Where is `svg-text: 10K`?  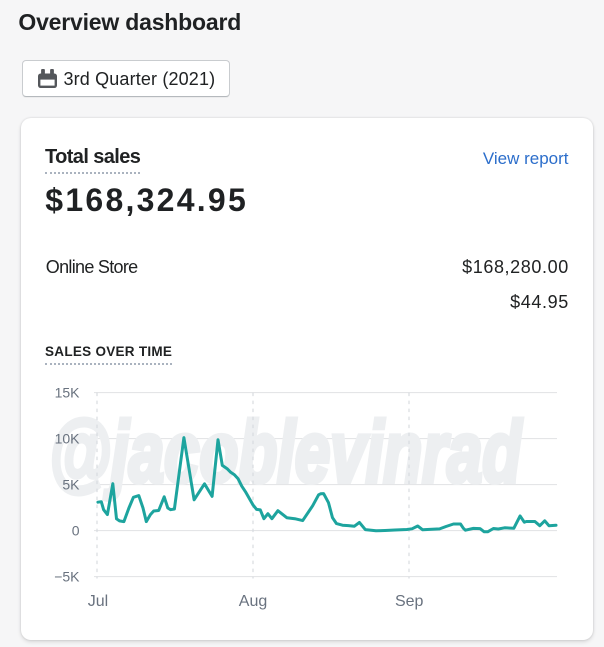 svg-text: 10K is located at coordinates (68, 439).